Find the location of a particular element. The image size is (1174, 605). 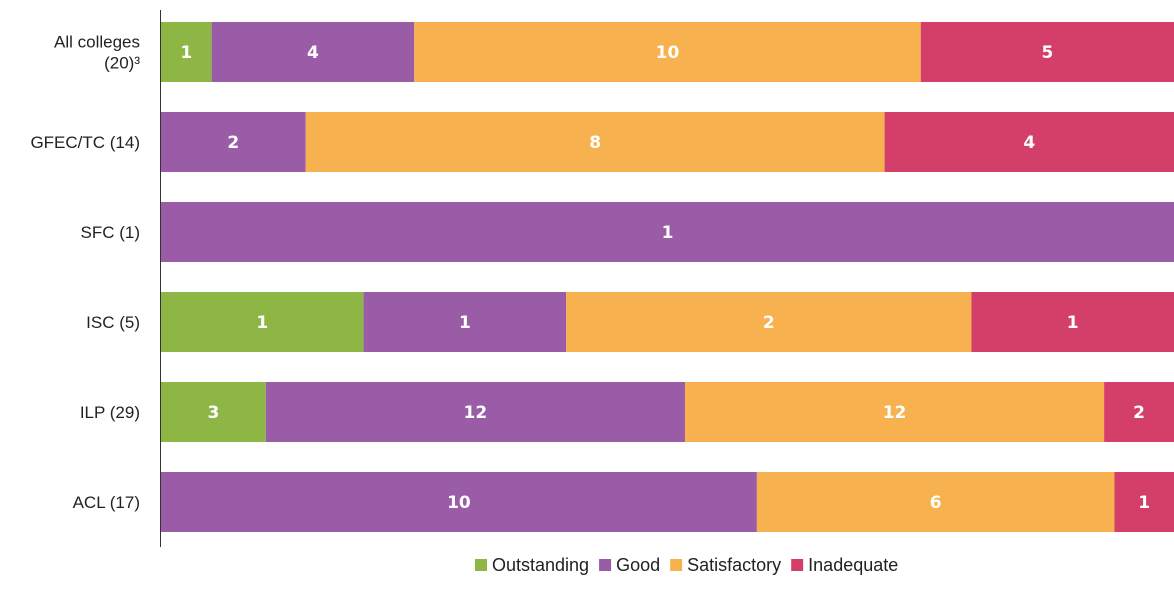

category-label: ILP (29) is located at coordinates (110, 412).